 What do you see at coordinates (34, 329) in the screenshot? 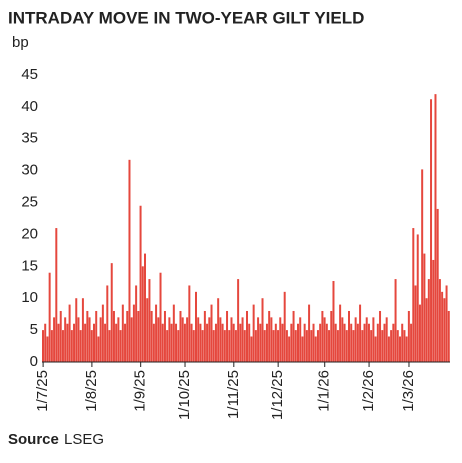
I see `y-tick-label: 5` at bounding box center [34, 329].